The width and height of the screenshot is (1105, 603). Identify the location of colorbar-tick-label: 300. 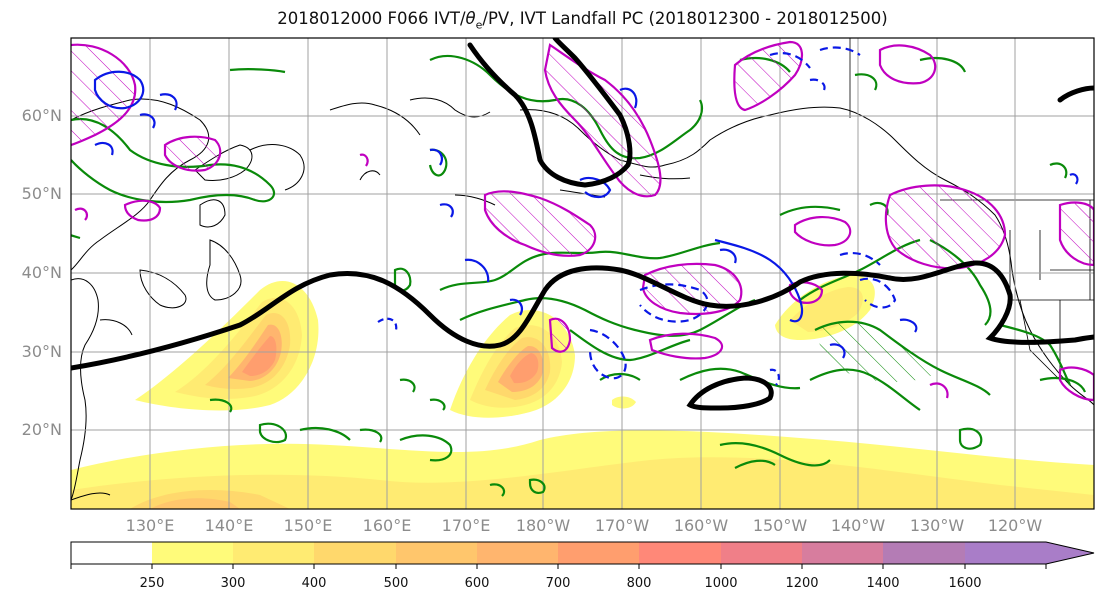
(233, 583).